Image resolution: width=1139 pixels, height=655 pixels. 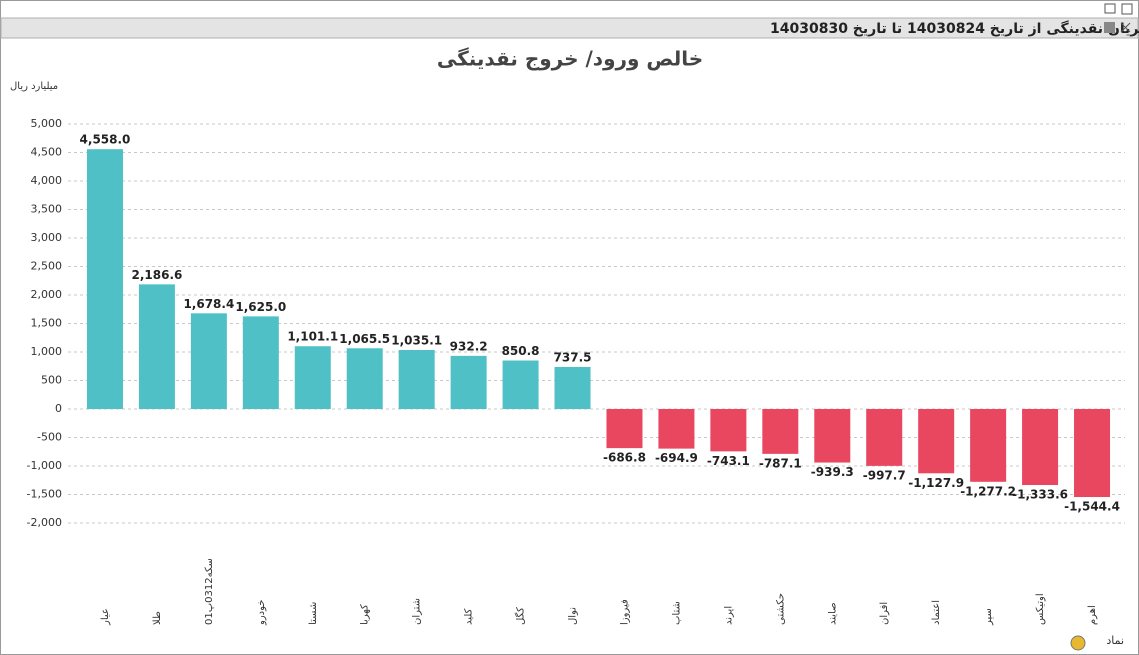 What do you see at coordinates (105, 140) in the screenshot?
I see `value-label: 4,558.0` at bounding box center [105, 140].